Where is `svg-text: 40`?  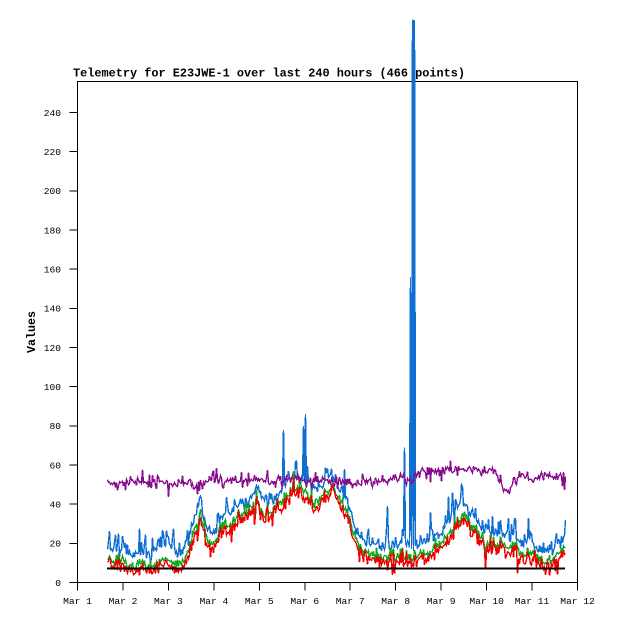 svg-text: 40 is located at coordinates (55, 505).